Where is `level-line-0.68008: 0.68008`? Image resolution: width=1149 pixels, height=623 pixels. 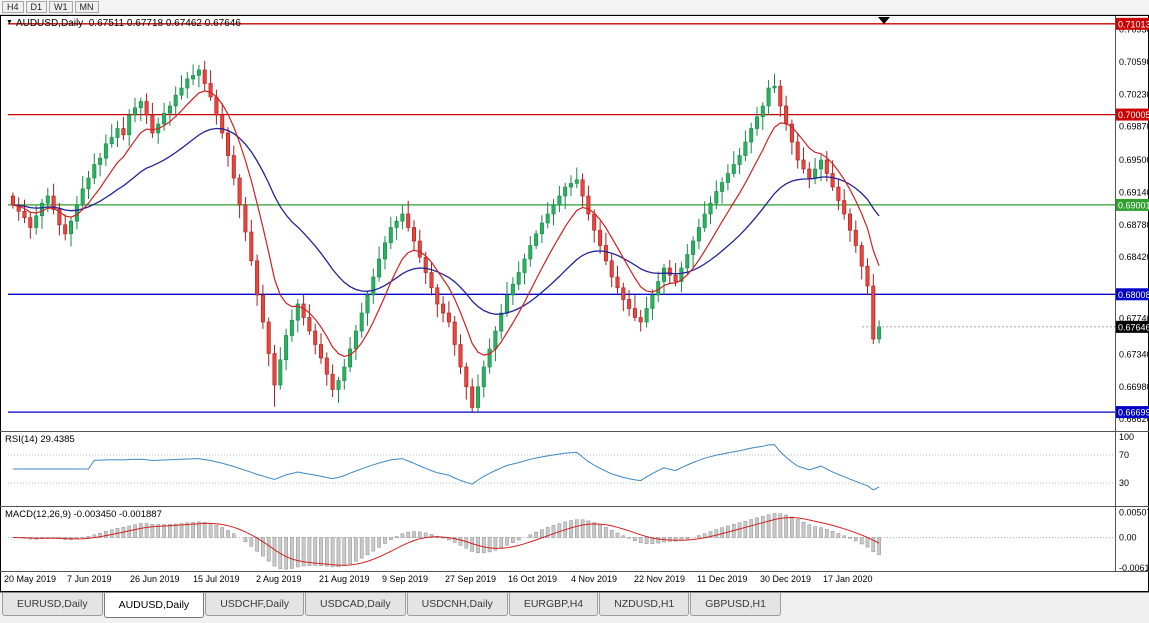
level-line-0.68008: 0.68008 is located at coordinates (578, 294).